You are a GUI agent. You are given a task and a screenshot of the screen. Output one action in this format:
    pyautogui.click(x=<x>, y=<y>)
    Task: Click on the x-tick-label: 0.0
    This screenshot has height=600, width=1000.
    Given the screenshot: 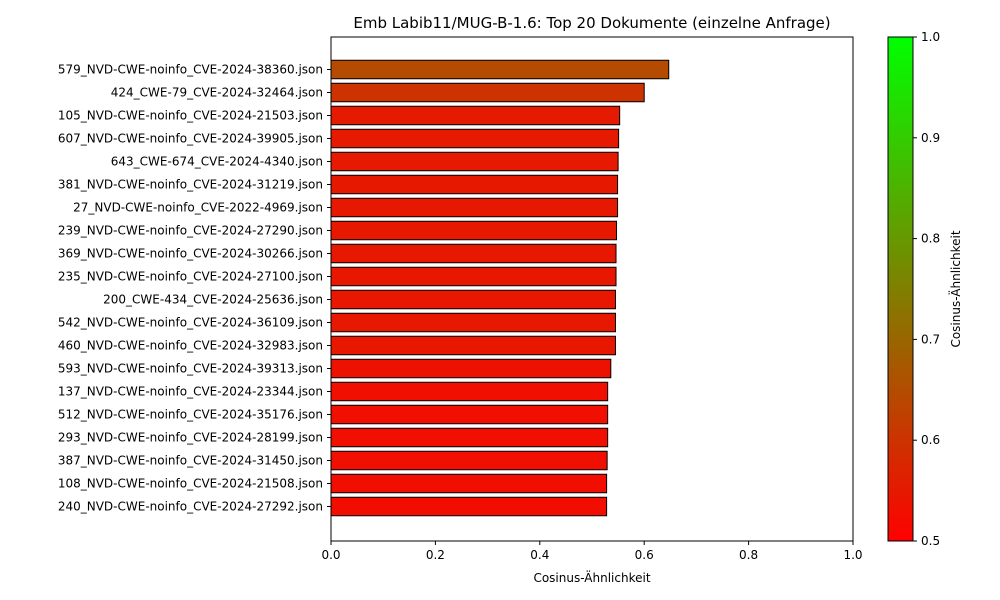 What is the action you would take?
    pyautogui.click(x=330, y=555)
    